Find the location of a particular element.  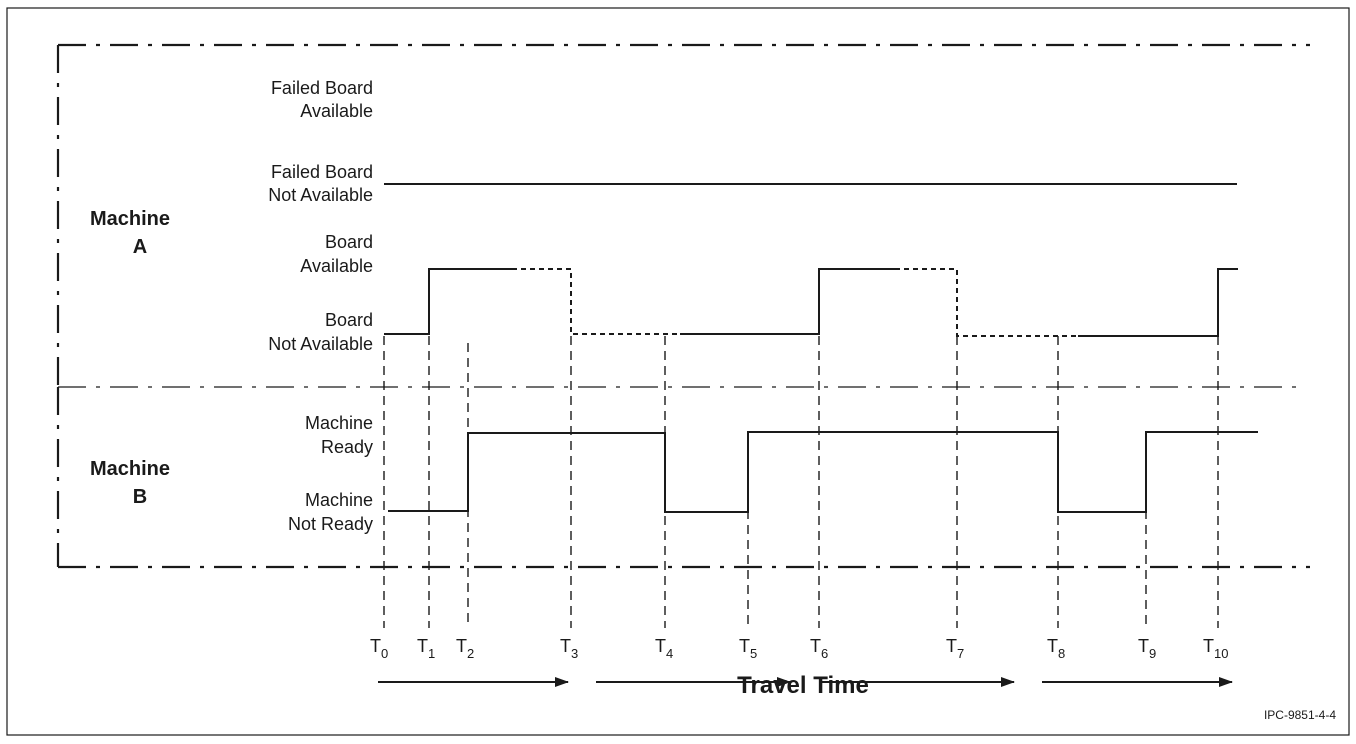

machine-a-title-line1: Machine is located at coordinates (130, 219).